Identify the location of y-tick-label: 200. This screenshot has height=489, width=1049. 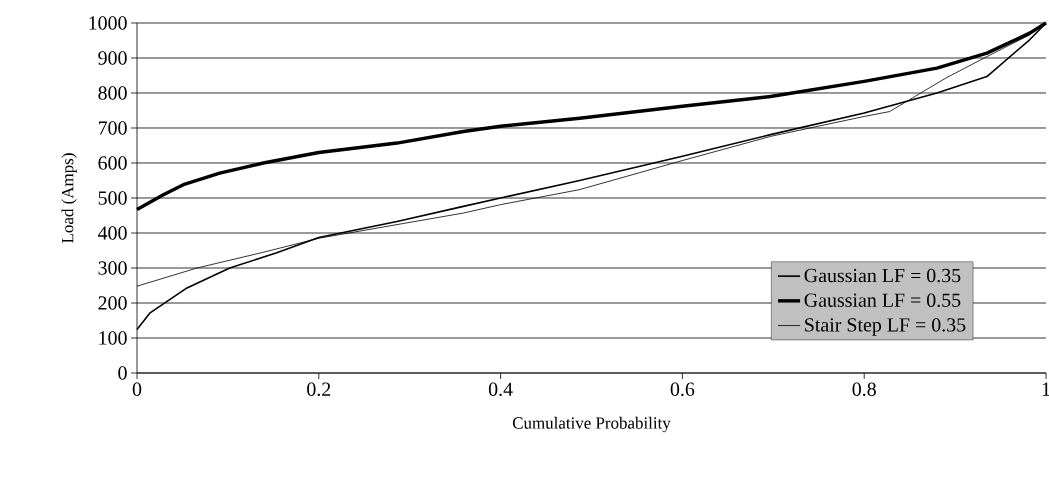
(112, 303).